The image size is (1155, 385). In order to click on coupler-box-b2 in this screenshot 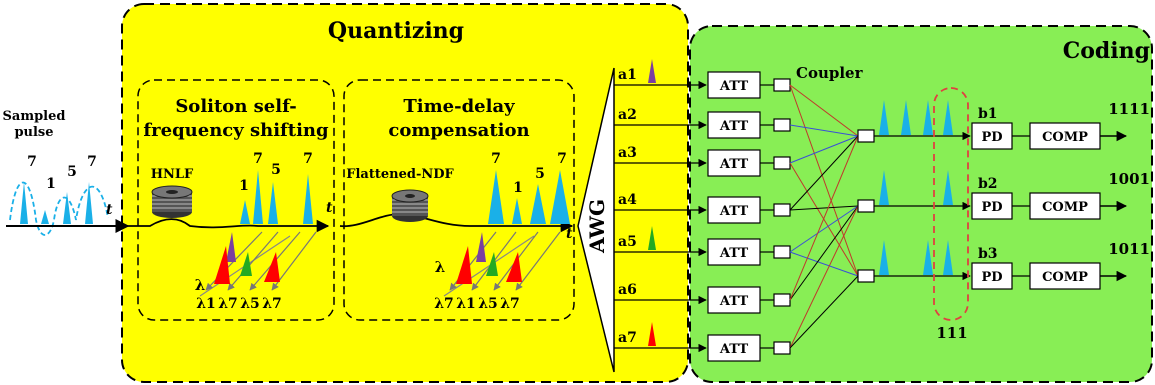, I will do `click(866, 206)`.